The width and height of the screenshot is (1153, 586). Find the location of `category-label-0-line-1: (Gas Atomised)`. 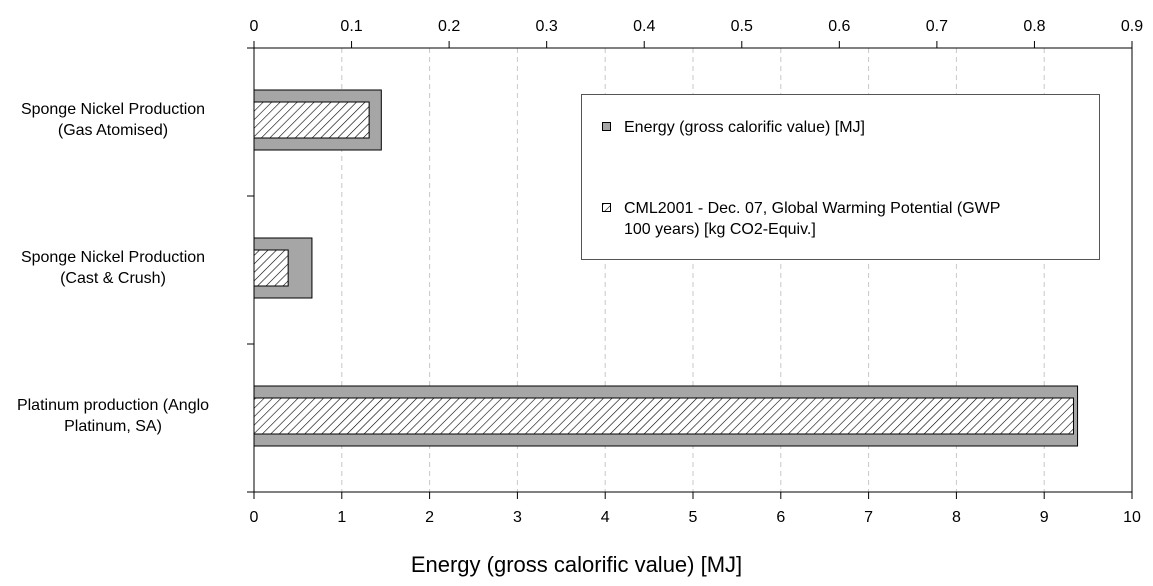

category-label-0-line-1: (Gas Atomised) is located at coordinates (113, 130).